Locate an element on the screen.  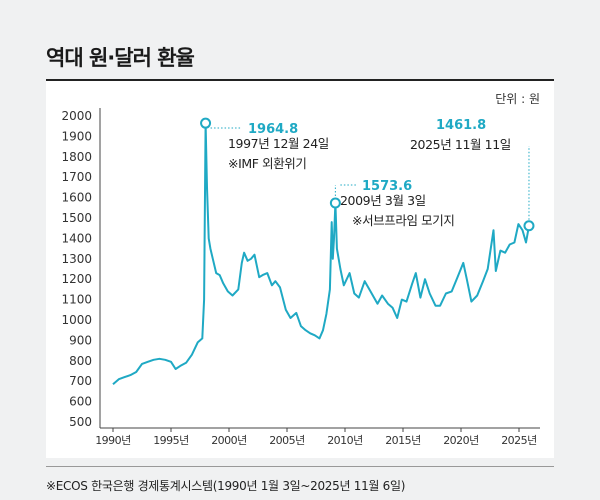
y-tick-label: 2000 is located at coordinates (76, 116).